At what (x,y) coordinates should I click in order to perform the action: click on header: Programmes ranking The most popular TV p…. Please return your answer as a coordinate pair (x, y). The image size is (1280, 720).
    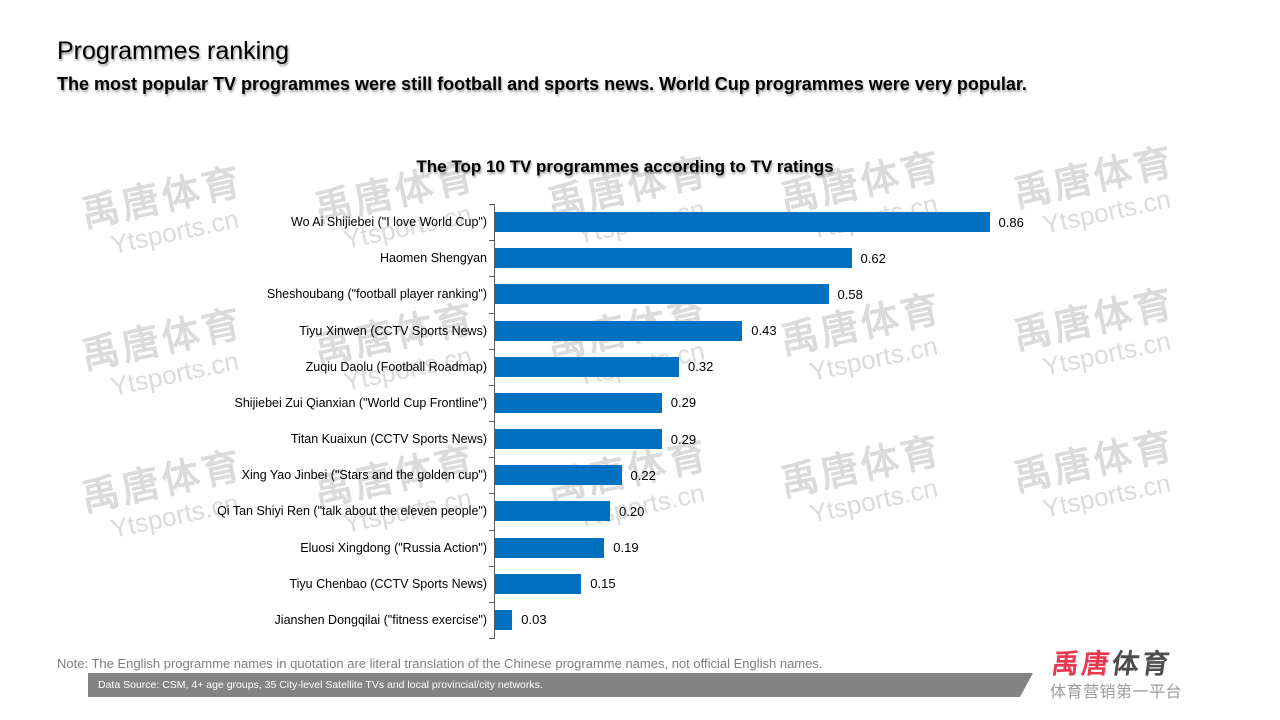
    Looking at the image, I should click on (542, 66).